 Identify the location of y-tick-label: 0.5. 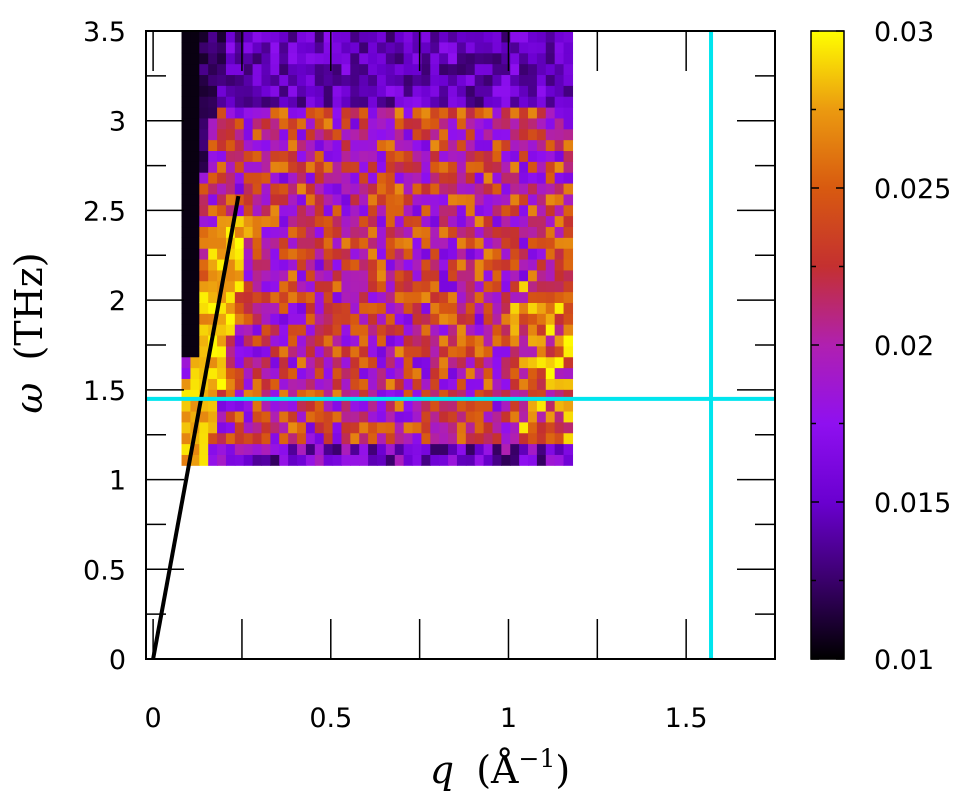
(104, 570).